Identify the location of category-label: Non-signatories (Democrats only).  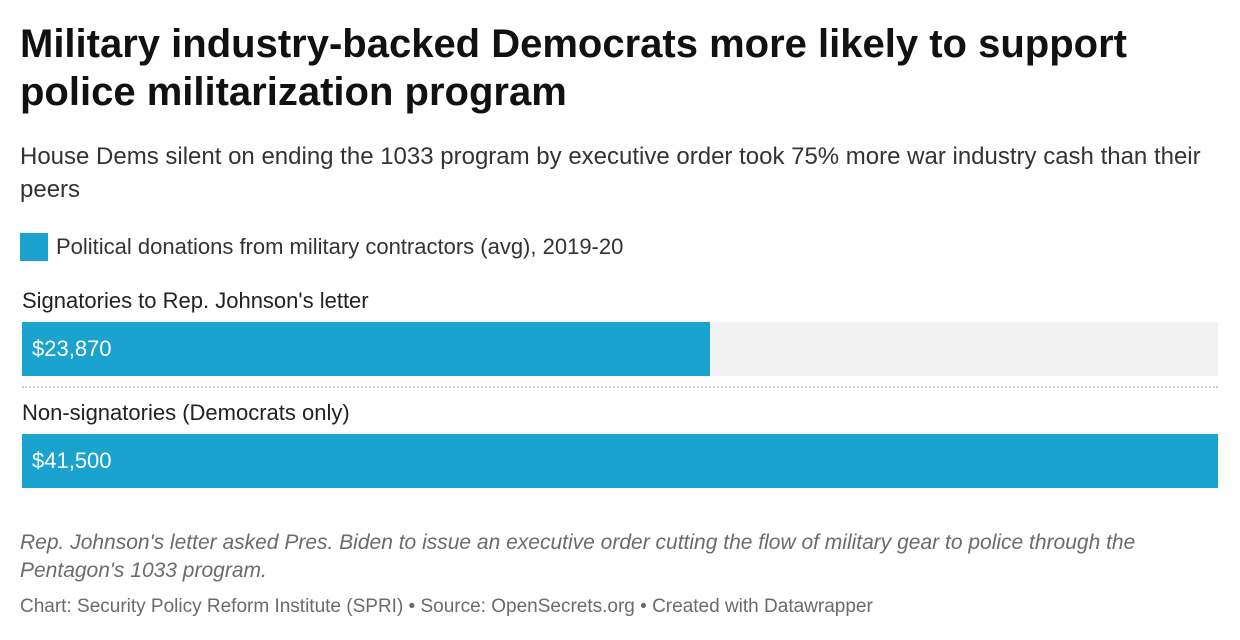
(186, 412).